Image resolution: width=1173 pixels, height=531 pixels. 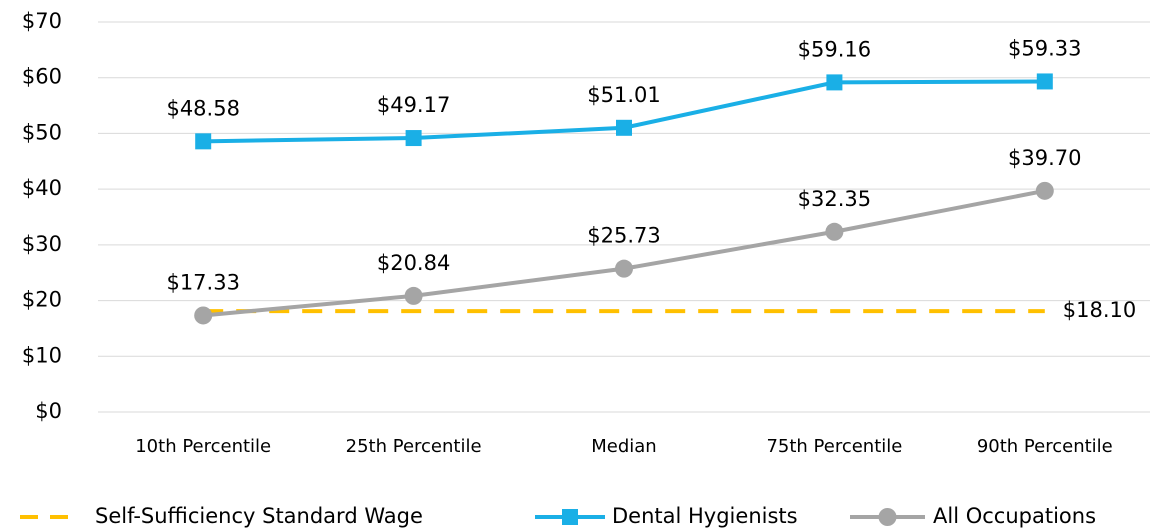 I want to click on data-label: $18.10, so click(x=1099, y=310).